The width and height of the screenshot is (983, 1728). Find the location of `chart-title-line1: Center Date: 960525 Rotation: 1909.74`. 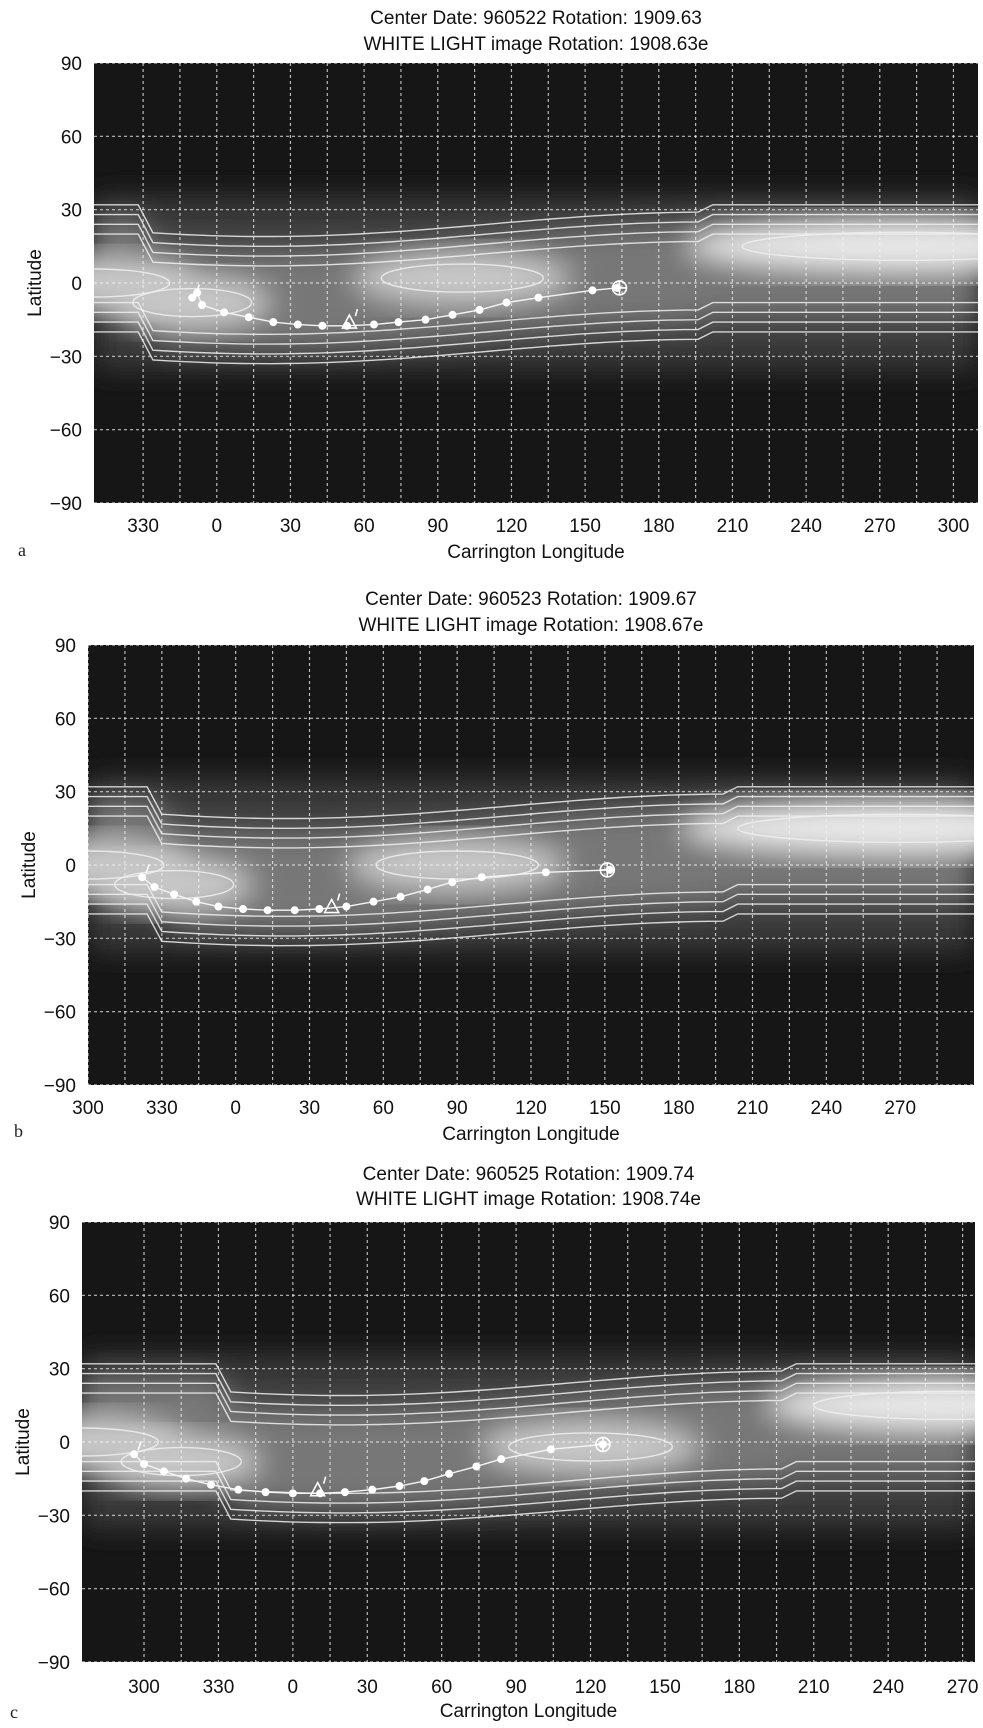

chart-title-line1: Center Date: 960525 Rotation: 1909.74 is located at coordinates (529, 1174).